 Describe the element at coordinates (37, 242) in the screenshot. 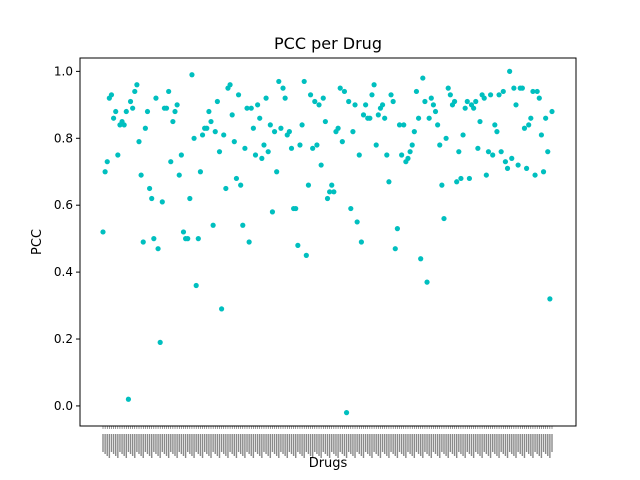

I see `y-axis-label: PCC` at that location.